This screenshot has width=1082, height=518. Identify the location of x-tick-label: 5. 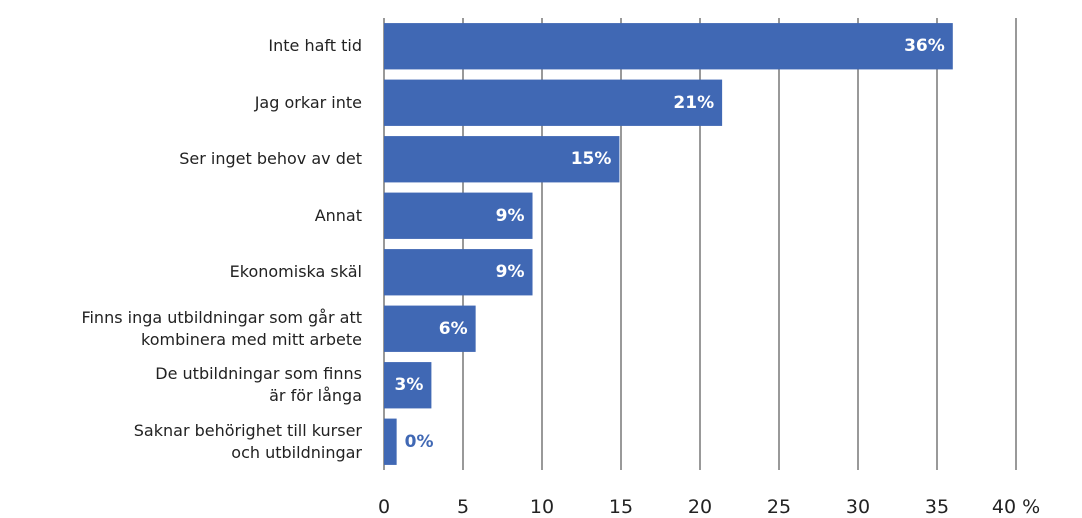
(463, 507).